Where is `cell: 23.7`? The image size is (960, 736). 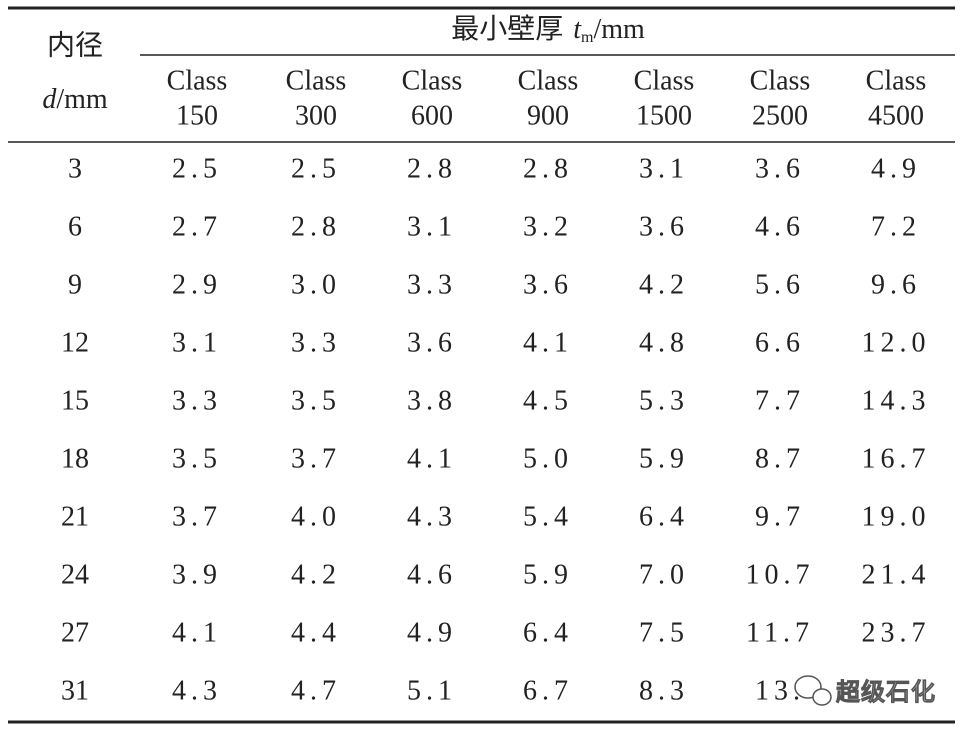 cell: 23.7 is located at coordinates (896, 632).